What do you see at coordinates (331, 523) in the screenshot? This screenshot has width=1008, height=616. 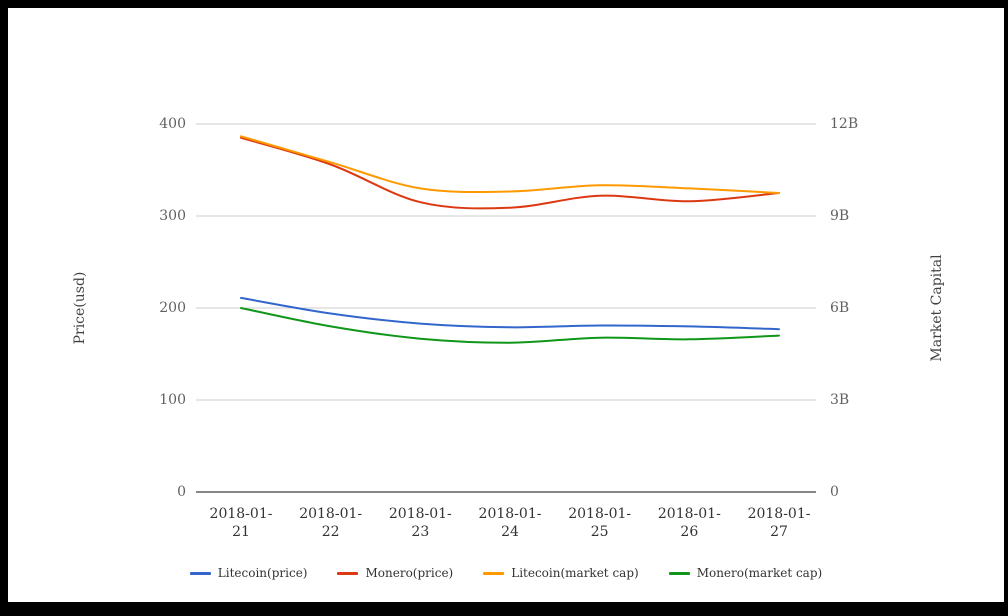 I see `x-tick-label: 2018-01- 22` at bounding box center [331, 523].